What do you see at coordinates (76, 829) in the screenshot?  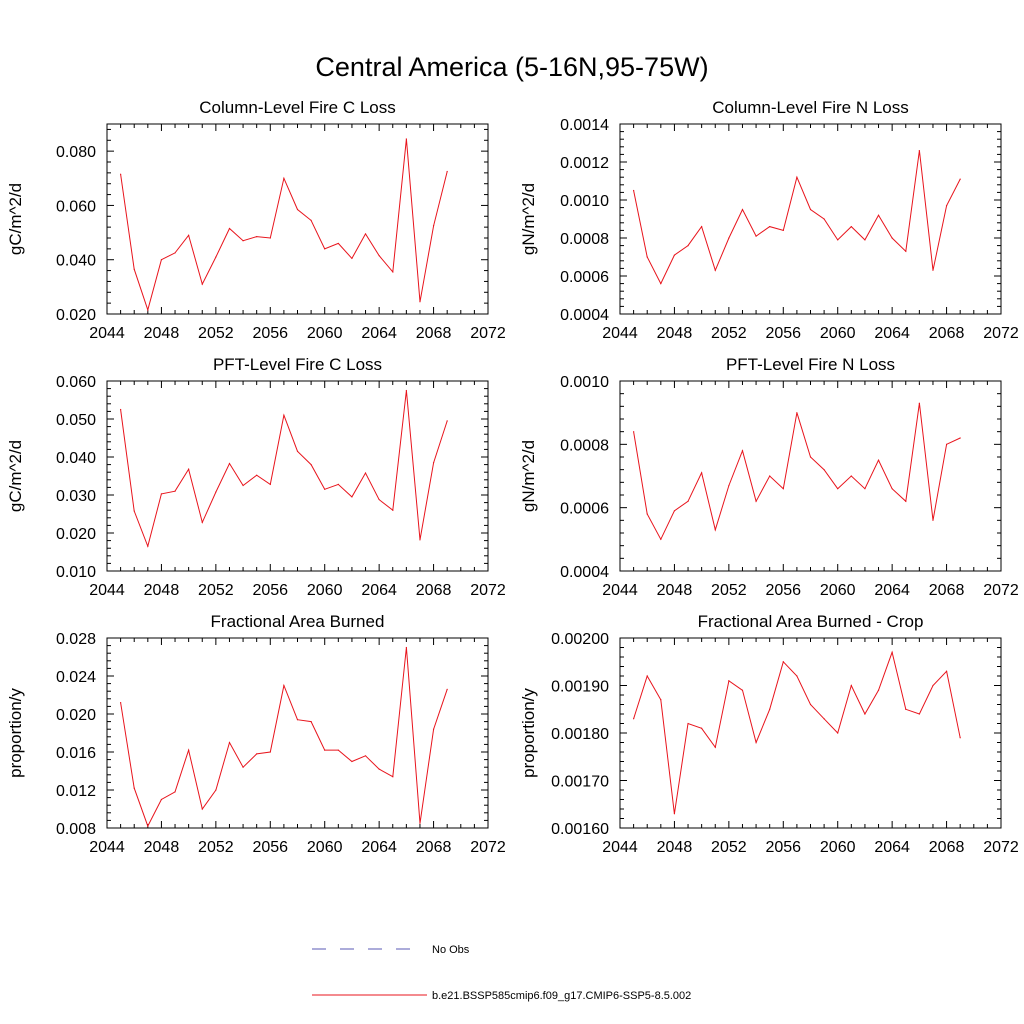 I see `y-tick-label: 0.008` at bounding box center [76, 829].